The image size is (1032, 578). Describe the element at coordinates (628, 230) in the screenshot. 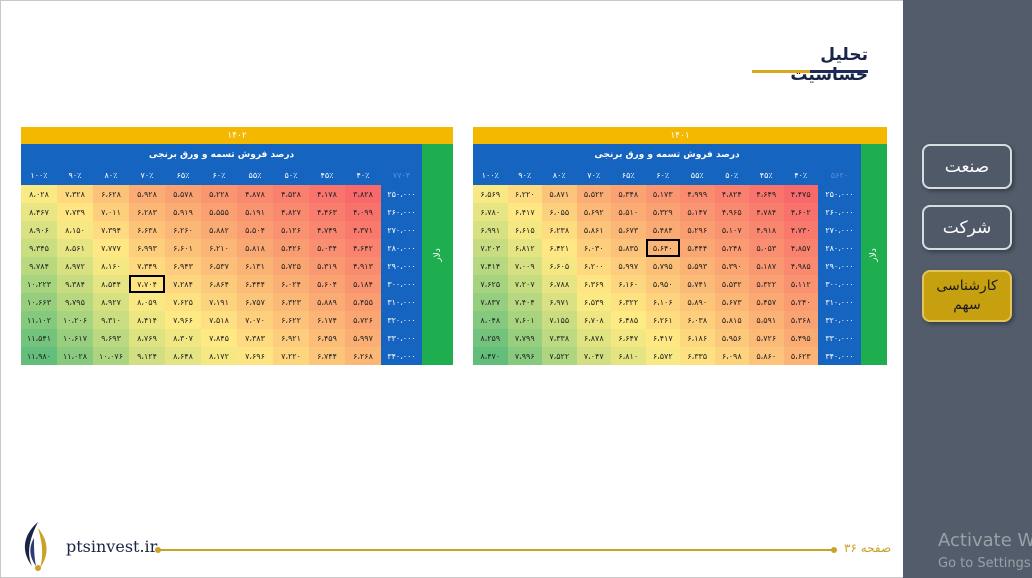

I see `table-cell: ۵،۶۷۳` at that location.